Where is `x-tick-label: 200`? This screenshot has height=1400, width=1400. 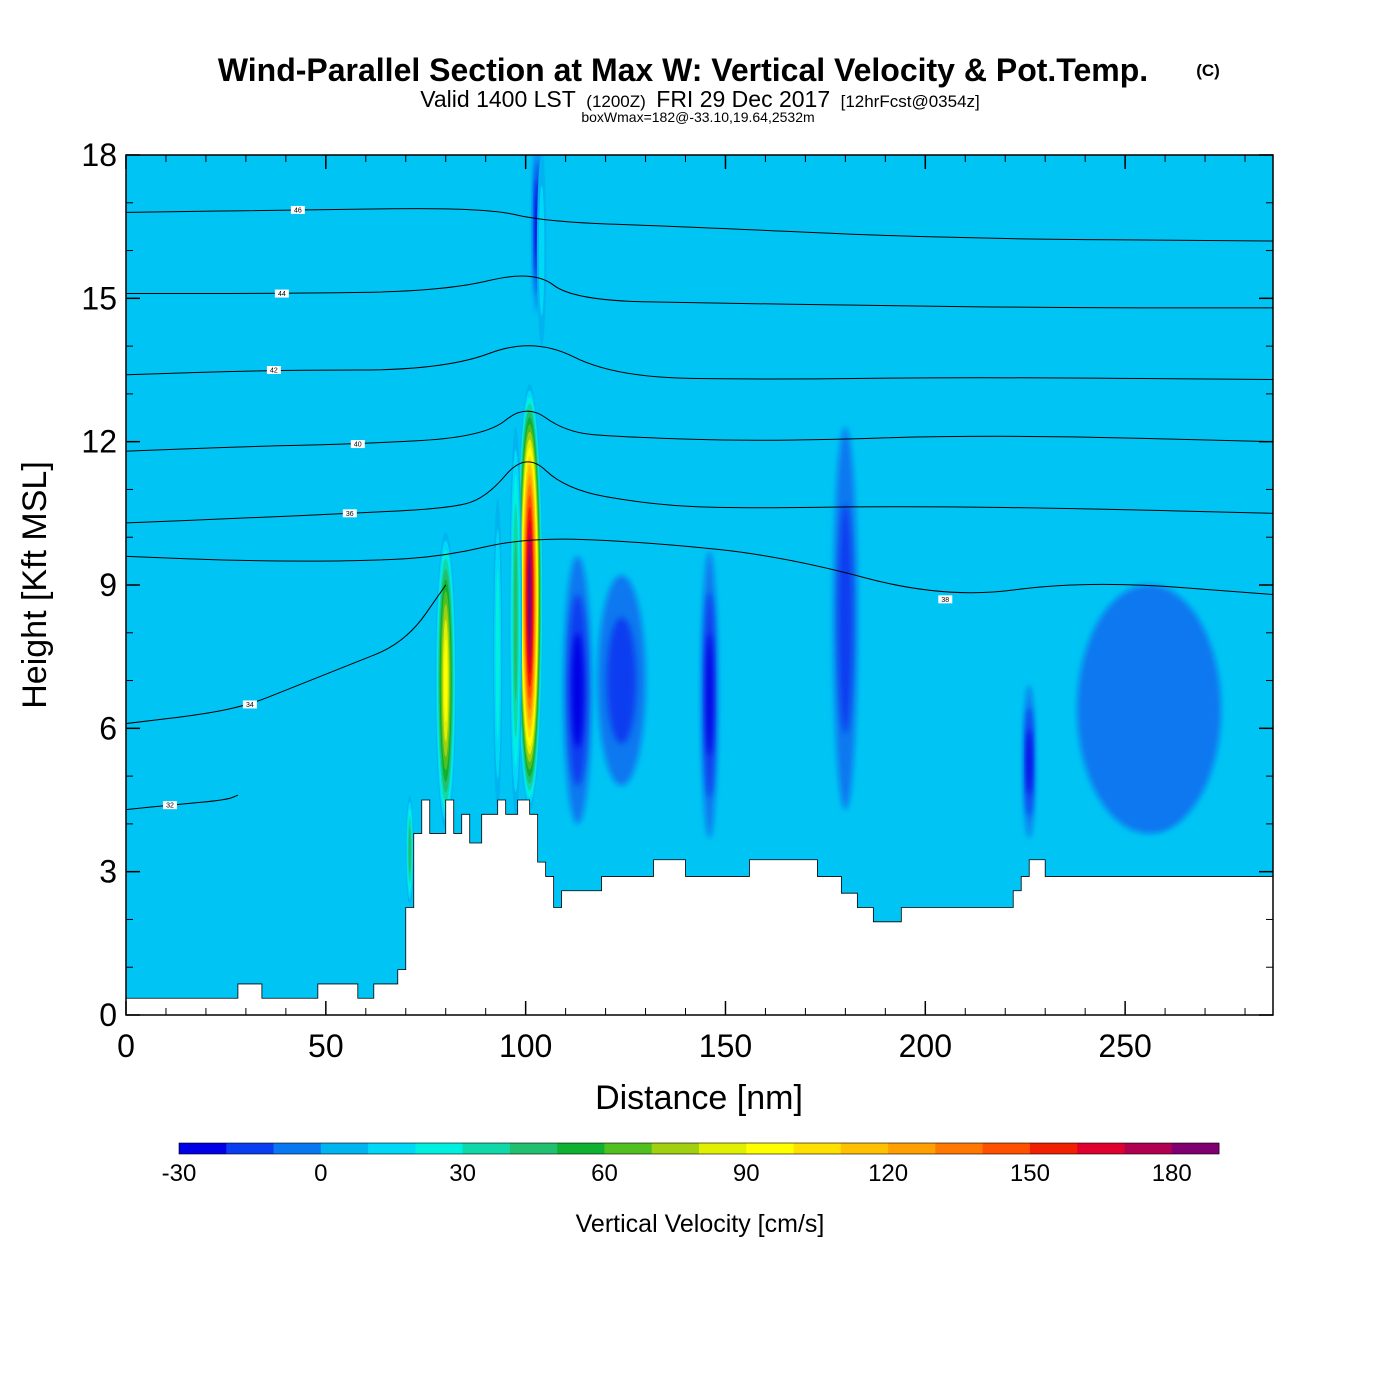 x-tick-label: 200 is located at coordinates (925, 1046).